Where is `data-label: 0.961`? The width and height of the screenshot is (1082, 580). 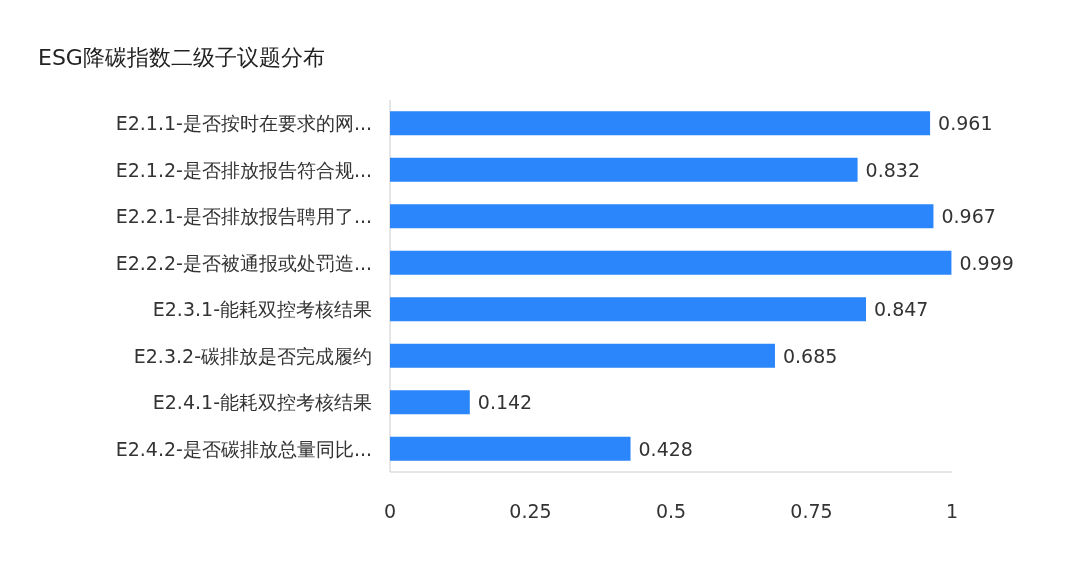 data-label: 0.961 is located at coordinates (965, 123).